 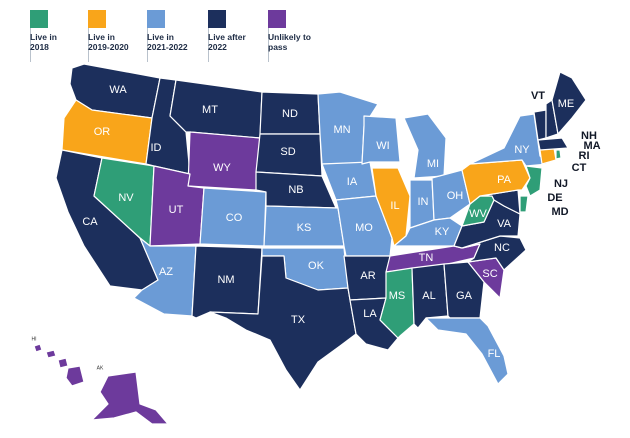 I want to click on state-label-al: AL, so click(x=428, y=296).